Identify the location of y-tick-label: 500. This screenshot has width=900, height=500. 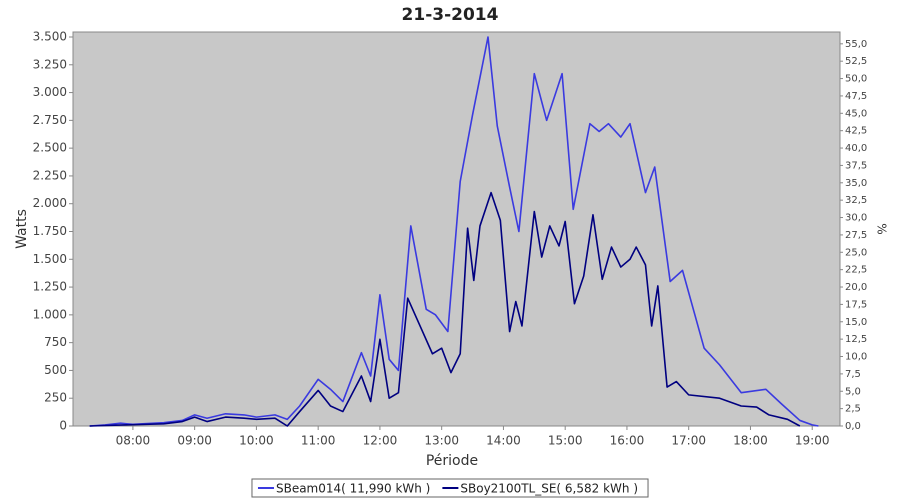
(55, 370).